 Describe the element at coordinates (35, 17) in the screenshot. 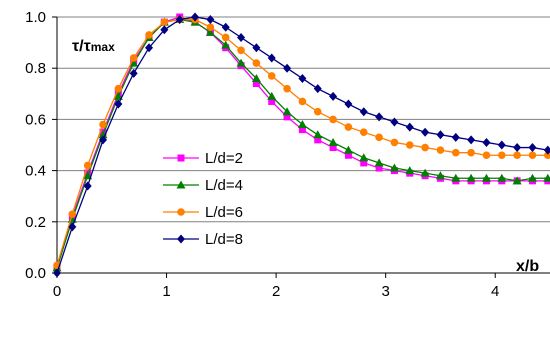

I see `y-tick-label: 1.0` at that location.